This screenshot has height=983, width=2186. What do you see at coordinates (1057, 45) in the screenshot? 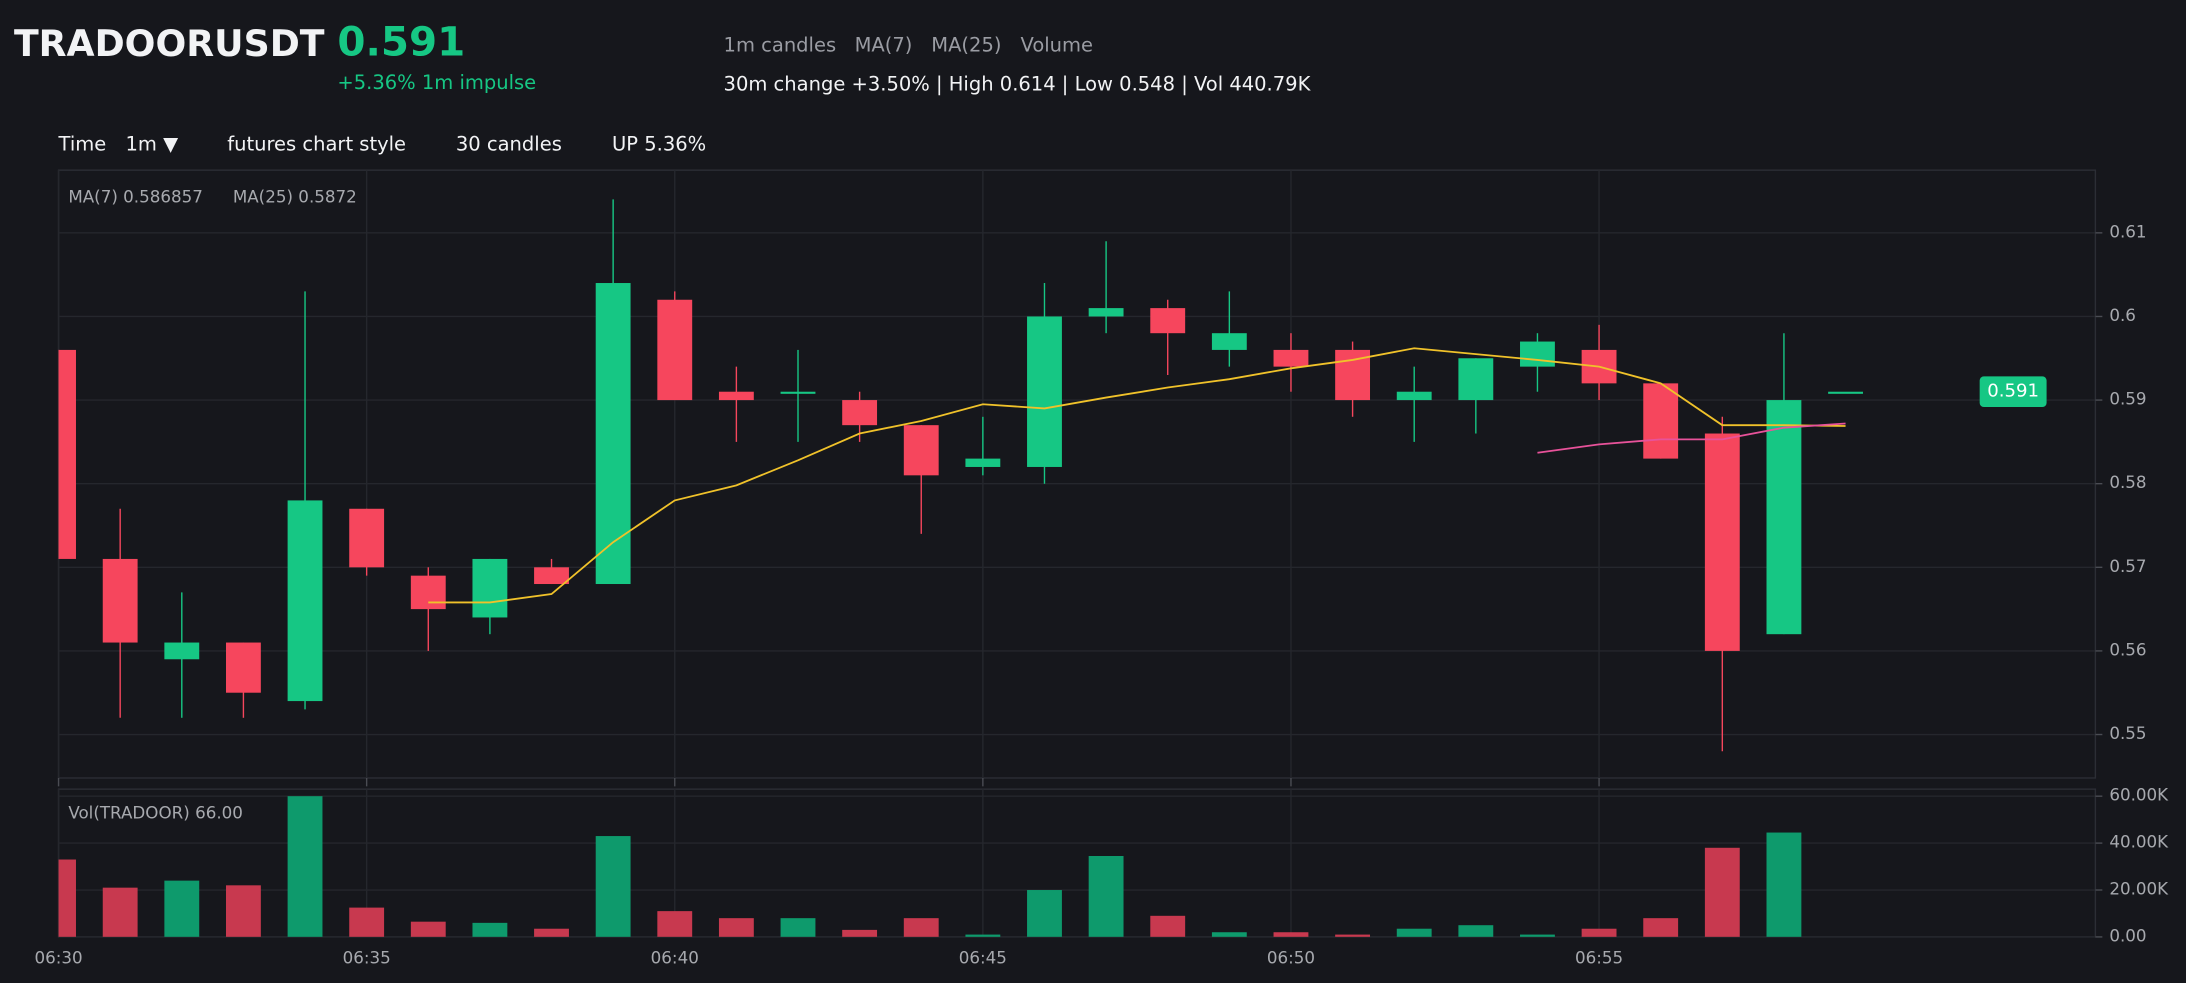
I see `tag: Volume` at bounding box center [1057, 45].